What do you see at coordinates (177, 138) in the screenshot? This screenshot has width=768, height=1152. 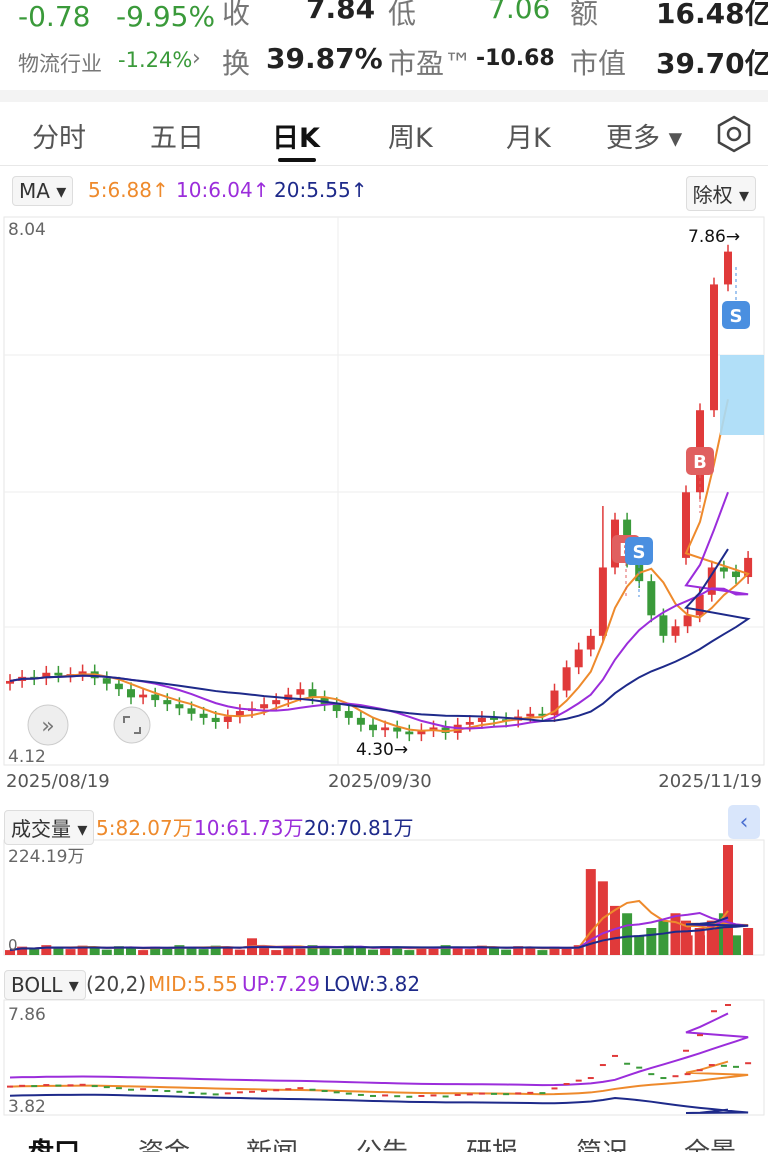 I see `tab-five-day: 五日` at bounding box center [177, 138].